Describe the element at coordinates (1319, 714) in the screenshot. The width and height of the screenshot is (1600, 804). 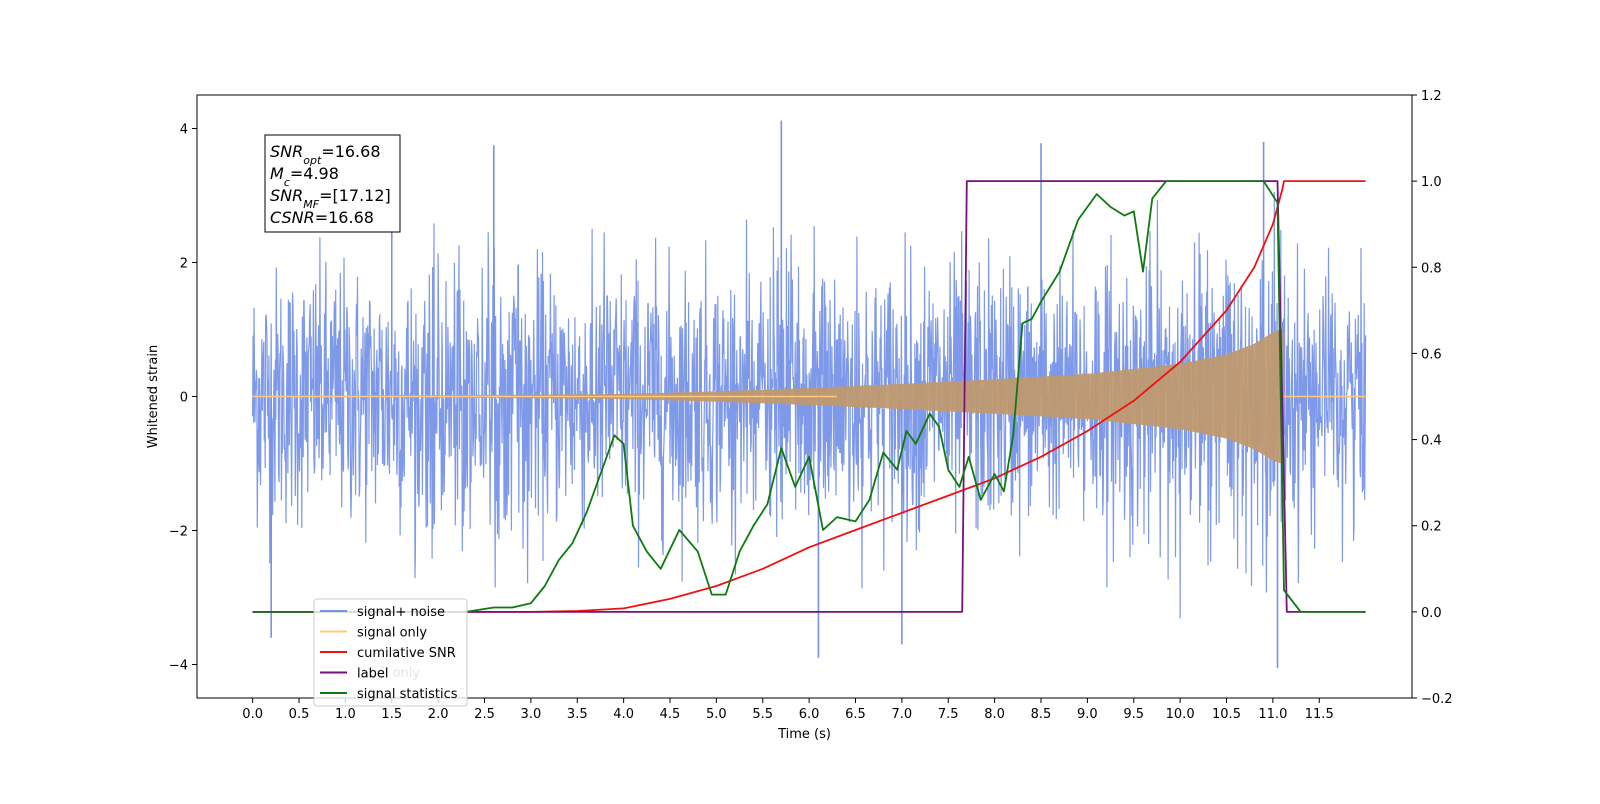
I see `x-tick-label: 11.5` at that location.